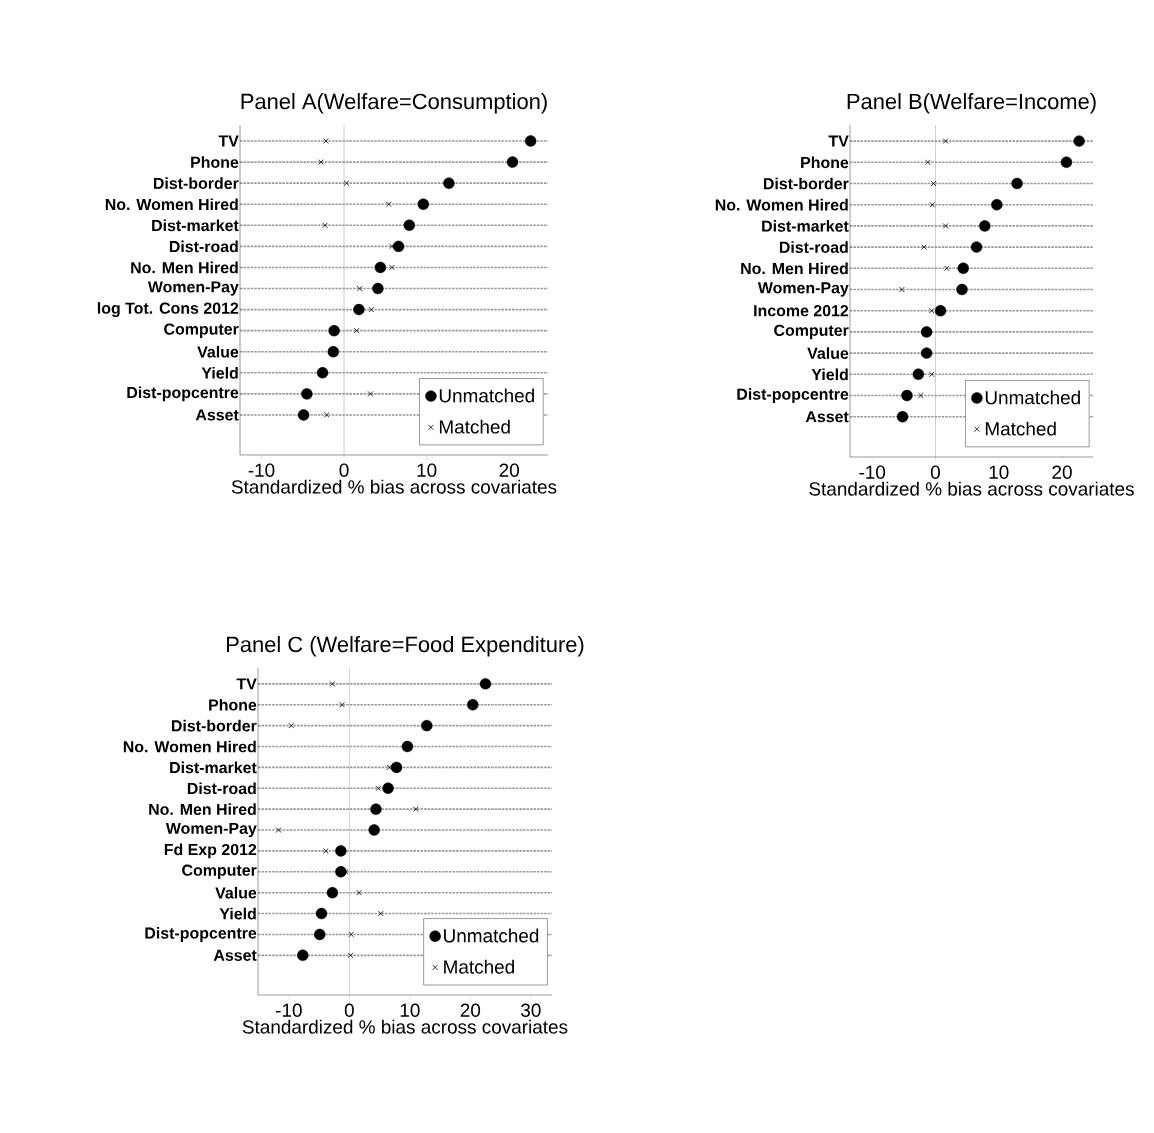 Image resolution: width=1154 pixels, height=1133 pixels. What do you see at coordinates (801, 311) in the screenshot?
I see `y-tick-label: Income 2012` at bounding box center [801, 311].